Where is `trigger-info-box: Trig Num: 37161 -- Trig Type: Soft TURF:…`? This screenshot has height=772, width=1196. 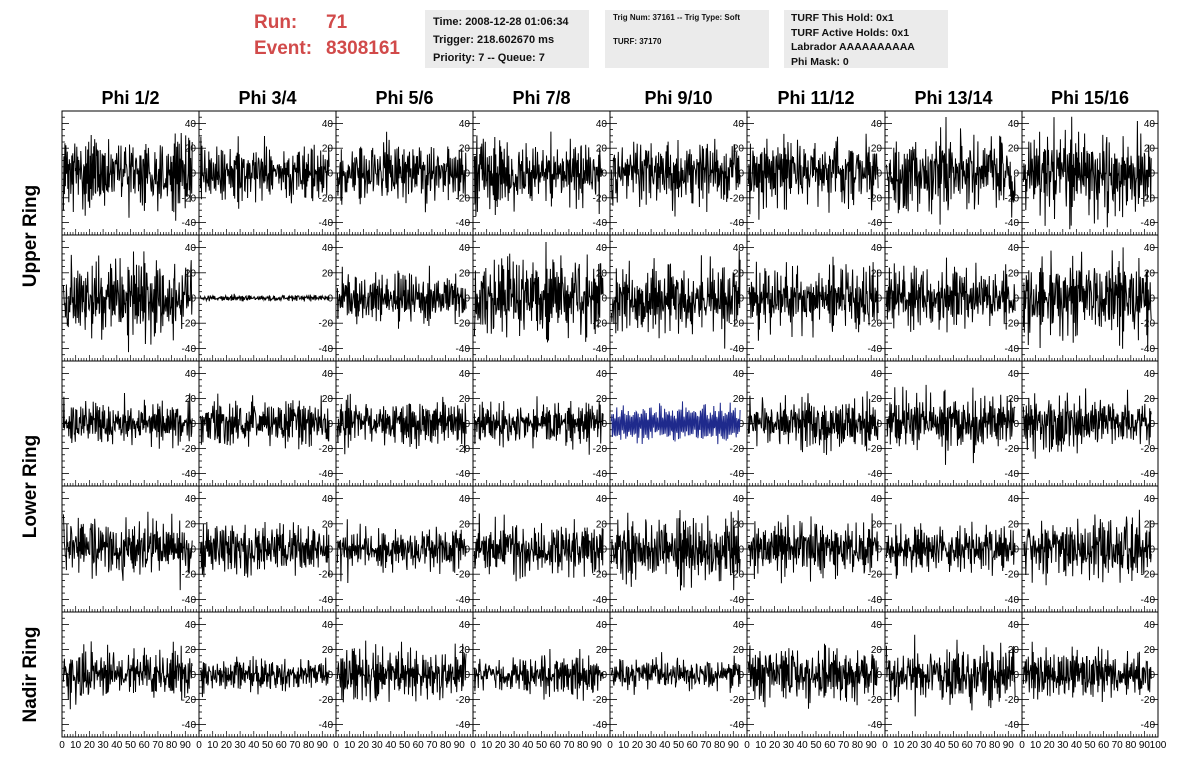
trigger-info-box: Trig Num: 37161 -- Trig Type: Soft TURF:… is located at coordinates (687, 39).